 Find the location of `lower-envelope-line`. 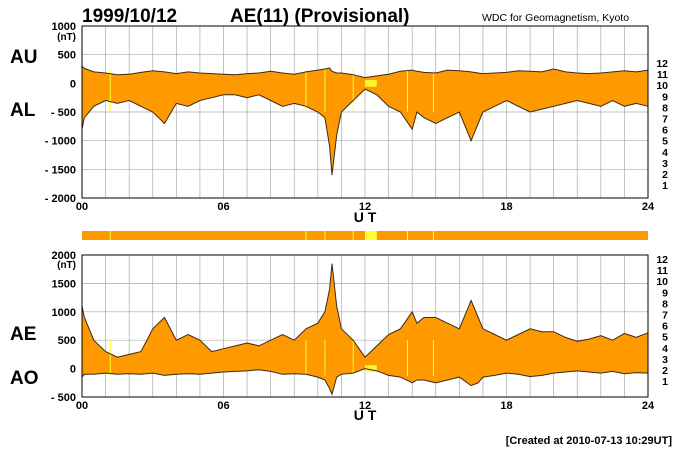

lower-envelope-line is located at coordinates (365, 382).